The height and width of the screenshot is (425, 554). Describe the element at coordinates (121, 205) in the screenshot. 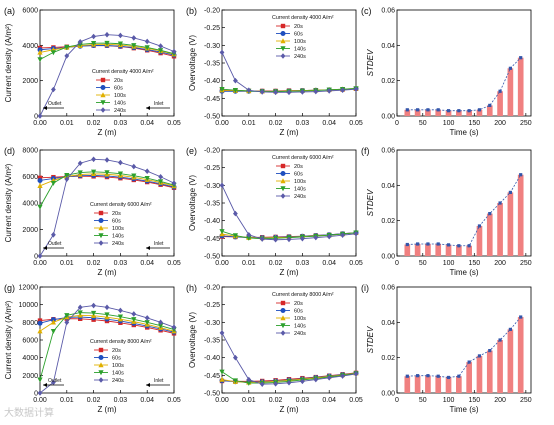

I see `legend-title: Current density 6000 A/m²` at that location.